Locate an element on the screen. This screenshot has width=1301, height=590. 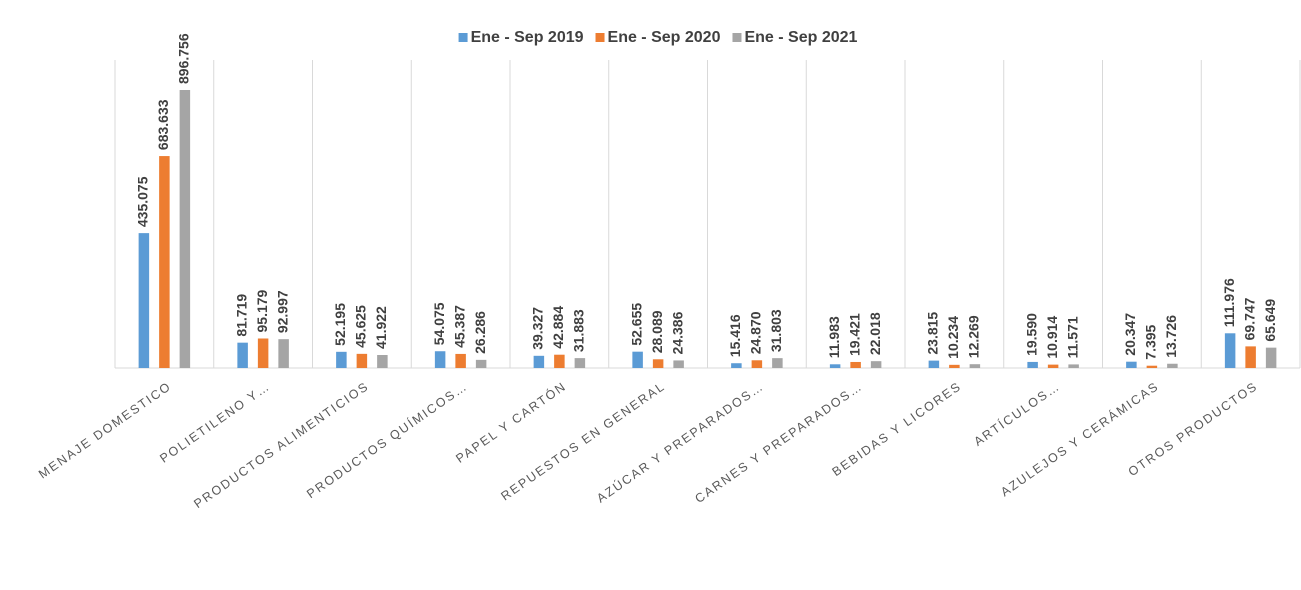
data-label: 95.179 is located at coordinates (262, 310).